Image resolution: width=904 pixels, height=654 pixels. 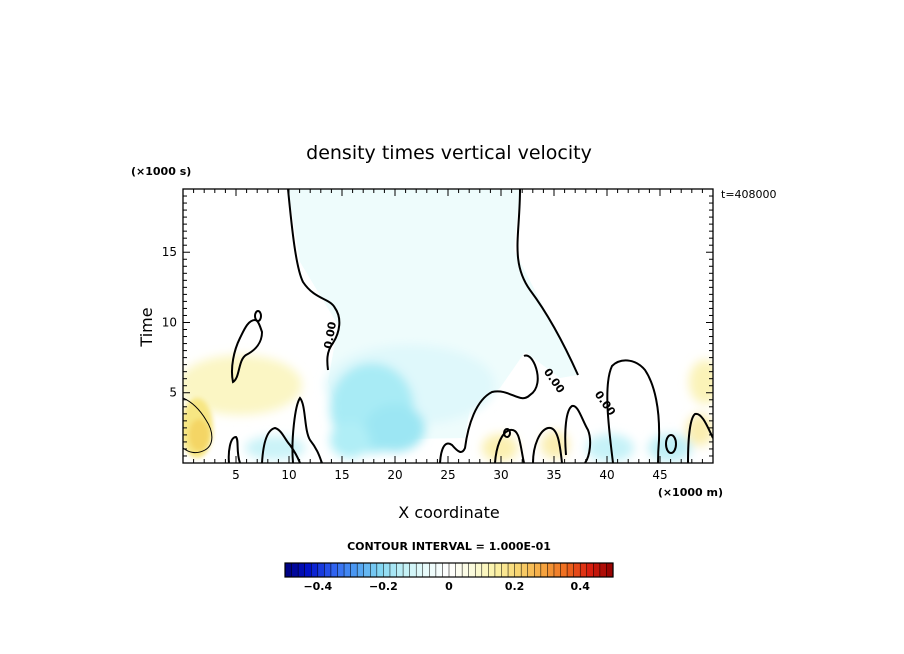 I want to click on zero-contour-right-edge, so click(x=700, y=437).